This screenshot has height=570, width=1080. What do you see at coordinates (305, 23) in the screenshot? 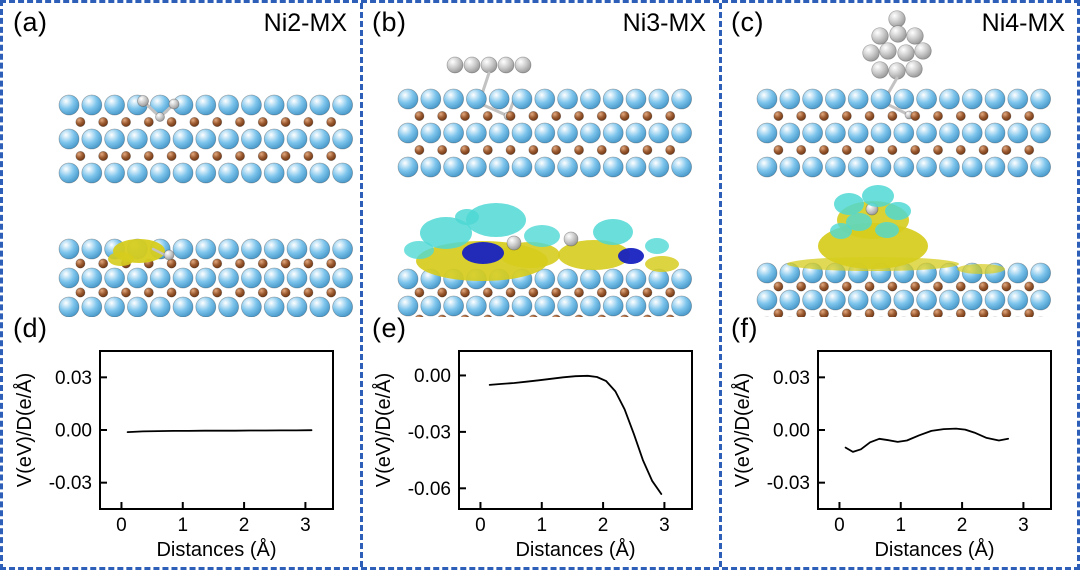
I see `panel-title-ni2-mx: Ni2-MX` at bounding box center [305, 23].